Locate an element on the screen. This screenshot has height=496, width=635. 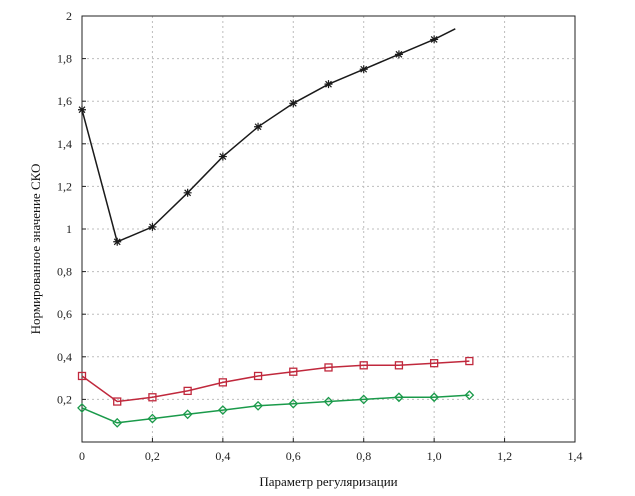
x-tick-label: 0,4 is located at coordinates (222, 456).